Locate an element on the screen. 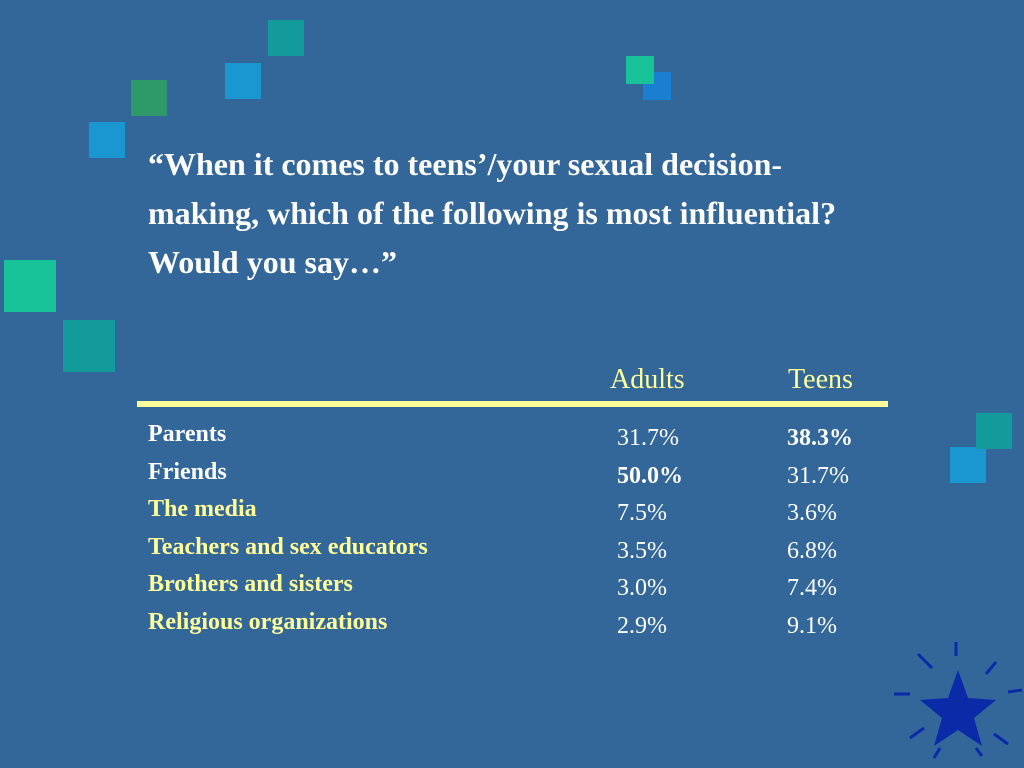 The image size is (1024, 768). cell-value: 38.3% is located at coordinates (820, 438).